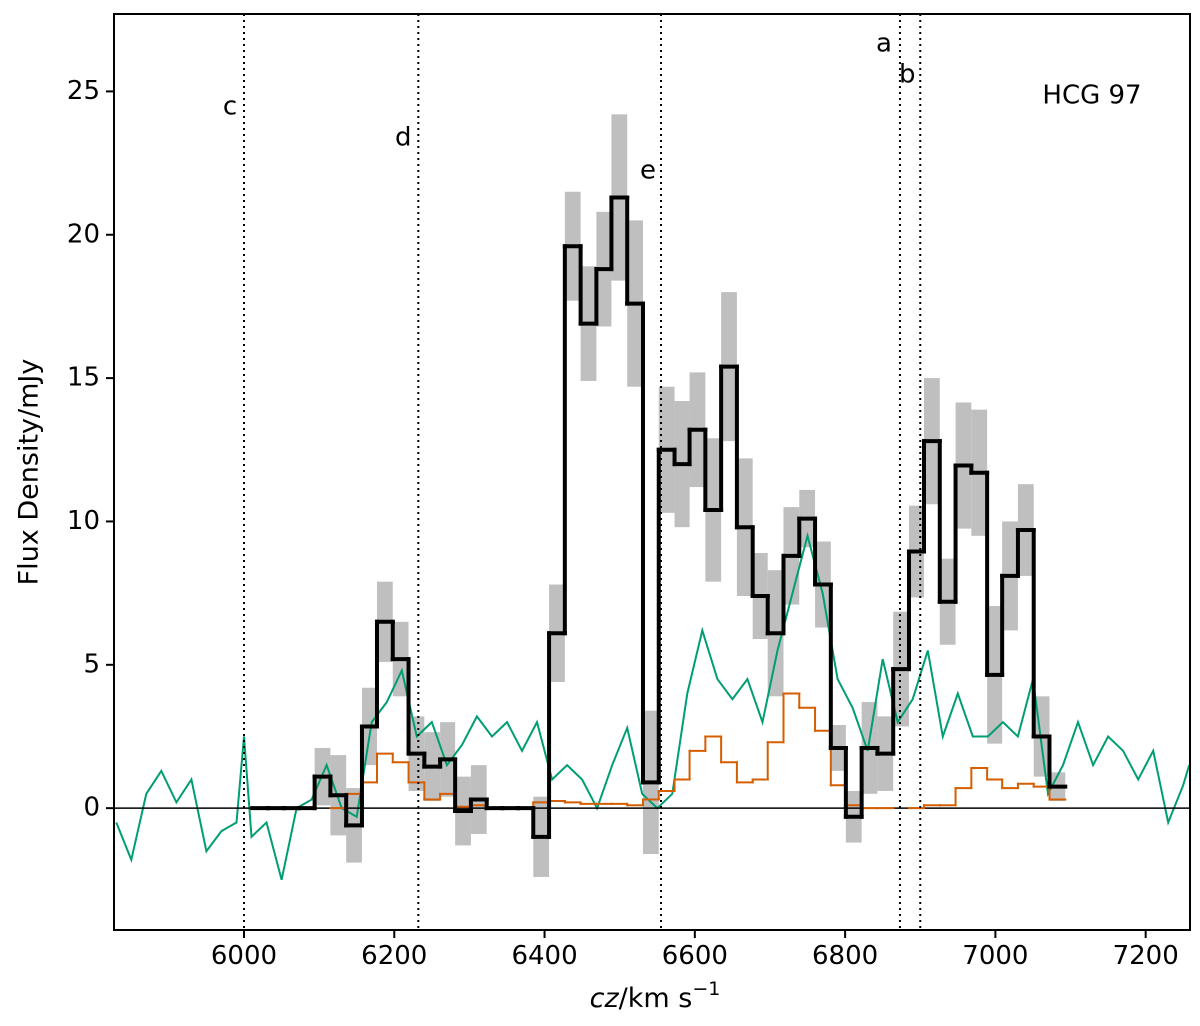 This screenshot has height=1026, width=1200. I want to click on marker-label: b, so click(907, 75).